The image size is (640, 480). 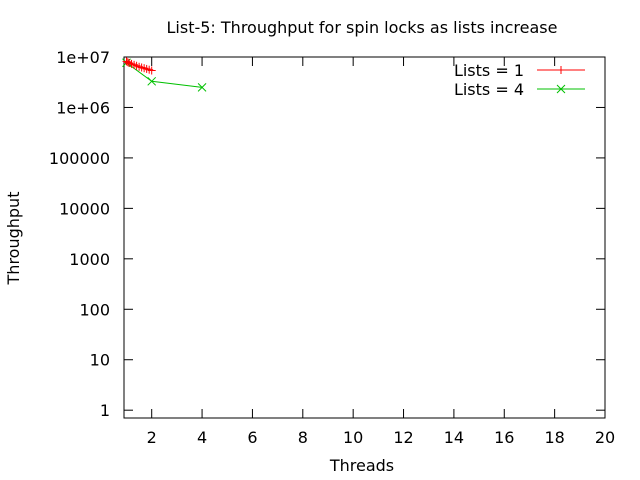 I want to click on x-tick-label: 20, so click(x=605, y=437).